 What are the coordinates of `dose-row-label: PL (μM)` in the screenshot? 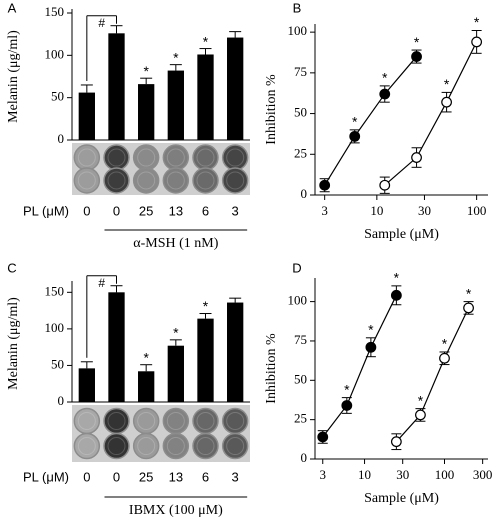 It's located at (46, 210).